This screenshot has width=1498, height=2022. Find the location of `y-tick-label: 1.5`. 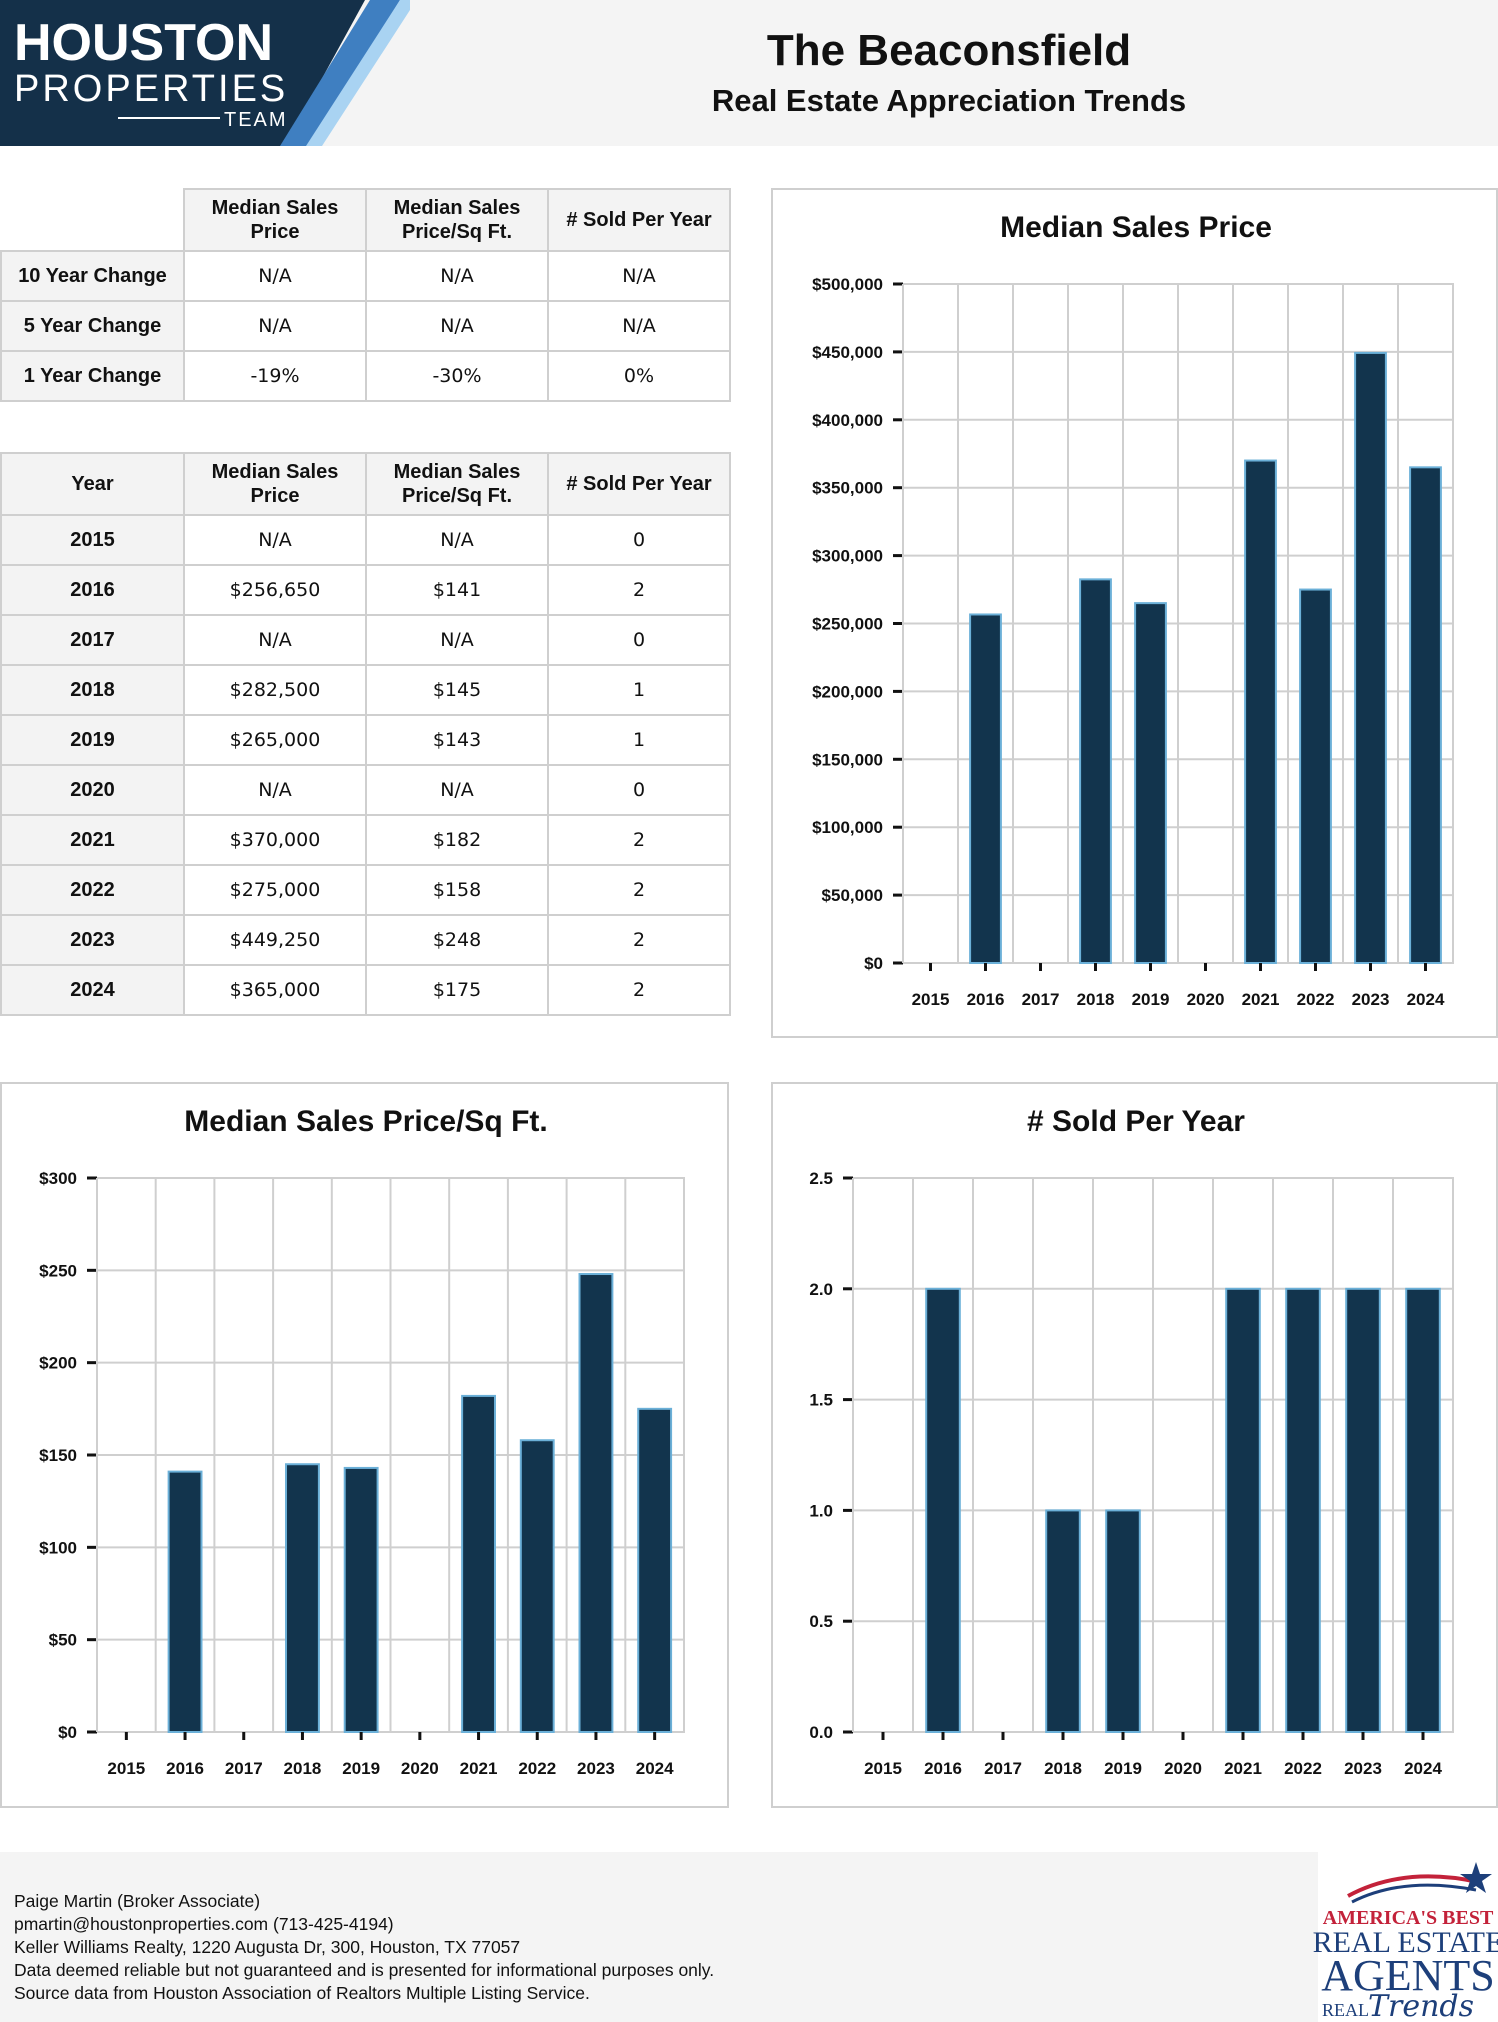

y-tick-label: 1.5 is located at coordinates (821, 1400).